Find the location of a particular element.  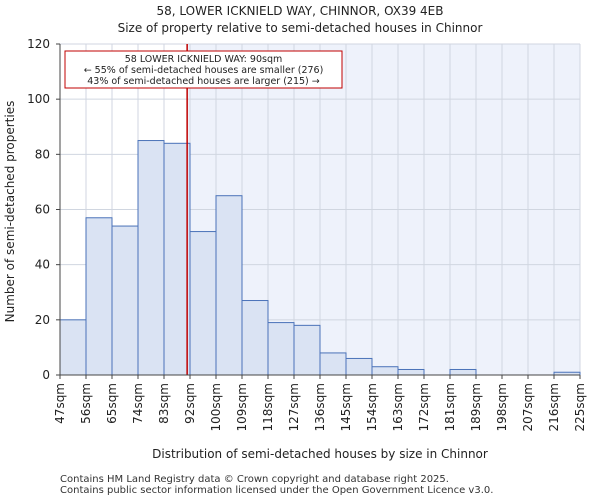

x-tick-label: 216sqm is located at coordinates (554, 407).